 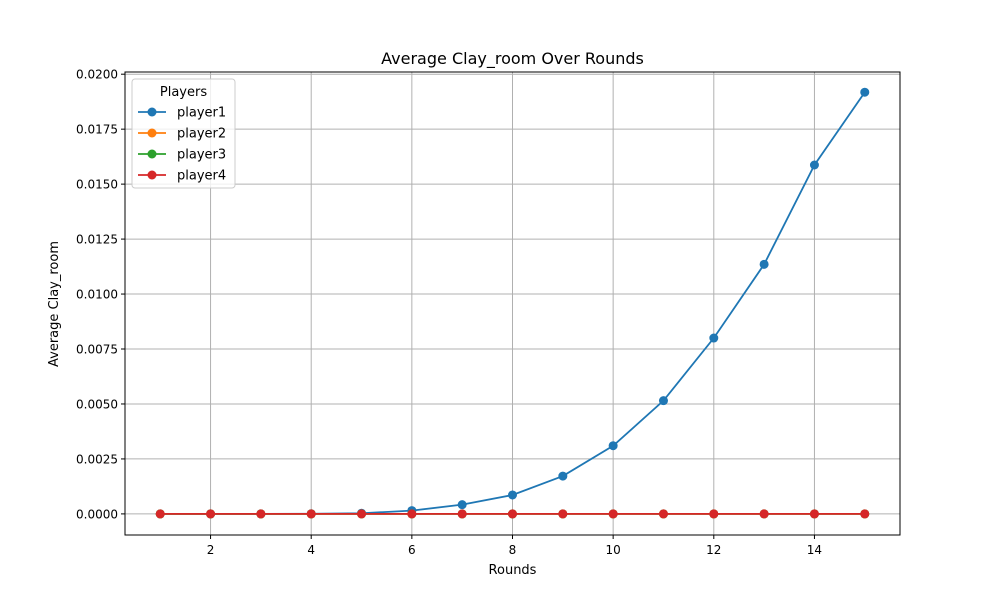 What do you see at coordinates (97, 404) in the screenshot?
I see `y-tick-label: 0.0050` at bounding box center [97, 404].